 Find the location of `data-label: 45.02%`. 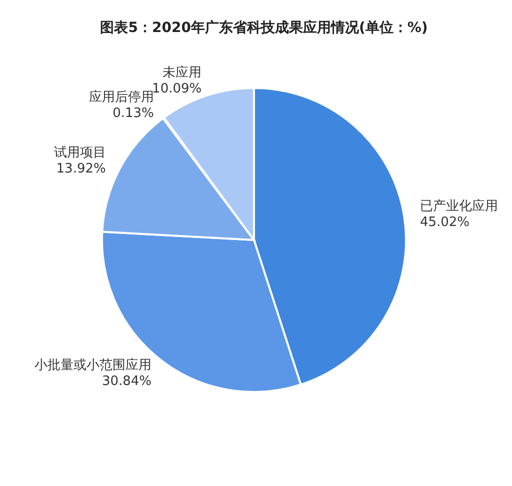

data-label: 45.02% is located at coordinates (445, 222).